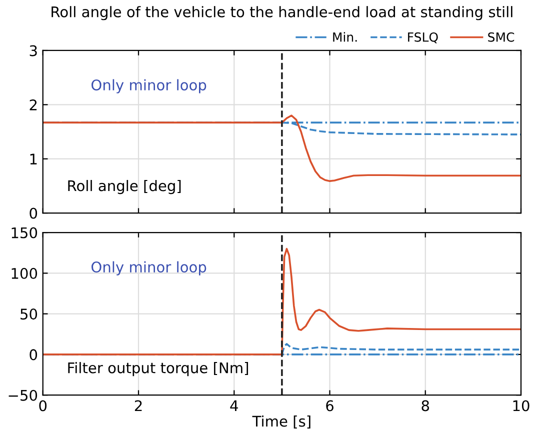  I want to click on y-tick-label: −50, so click(23, 395).